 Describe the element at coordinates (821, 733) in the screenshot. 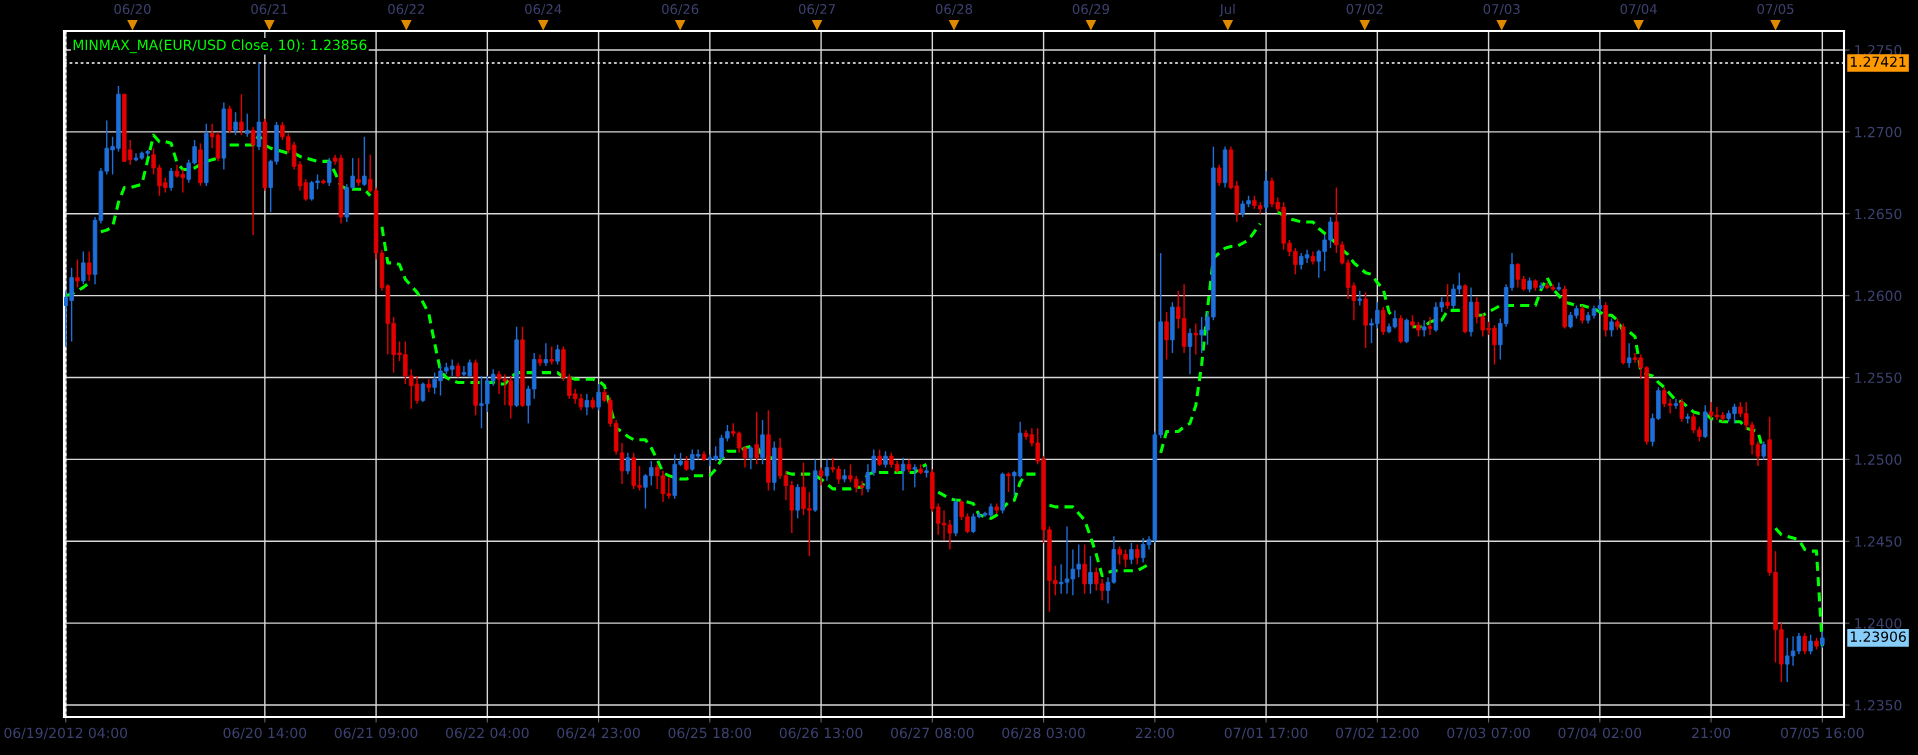

I see `x-tick-label: 06/26 13:00` at that location.